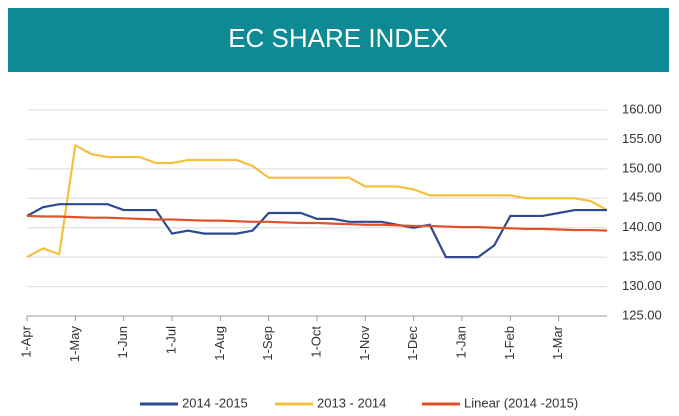  I want to click on x-tick-label: 1-Mar, so click(557, 342).